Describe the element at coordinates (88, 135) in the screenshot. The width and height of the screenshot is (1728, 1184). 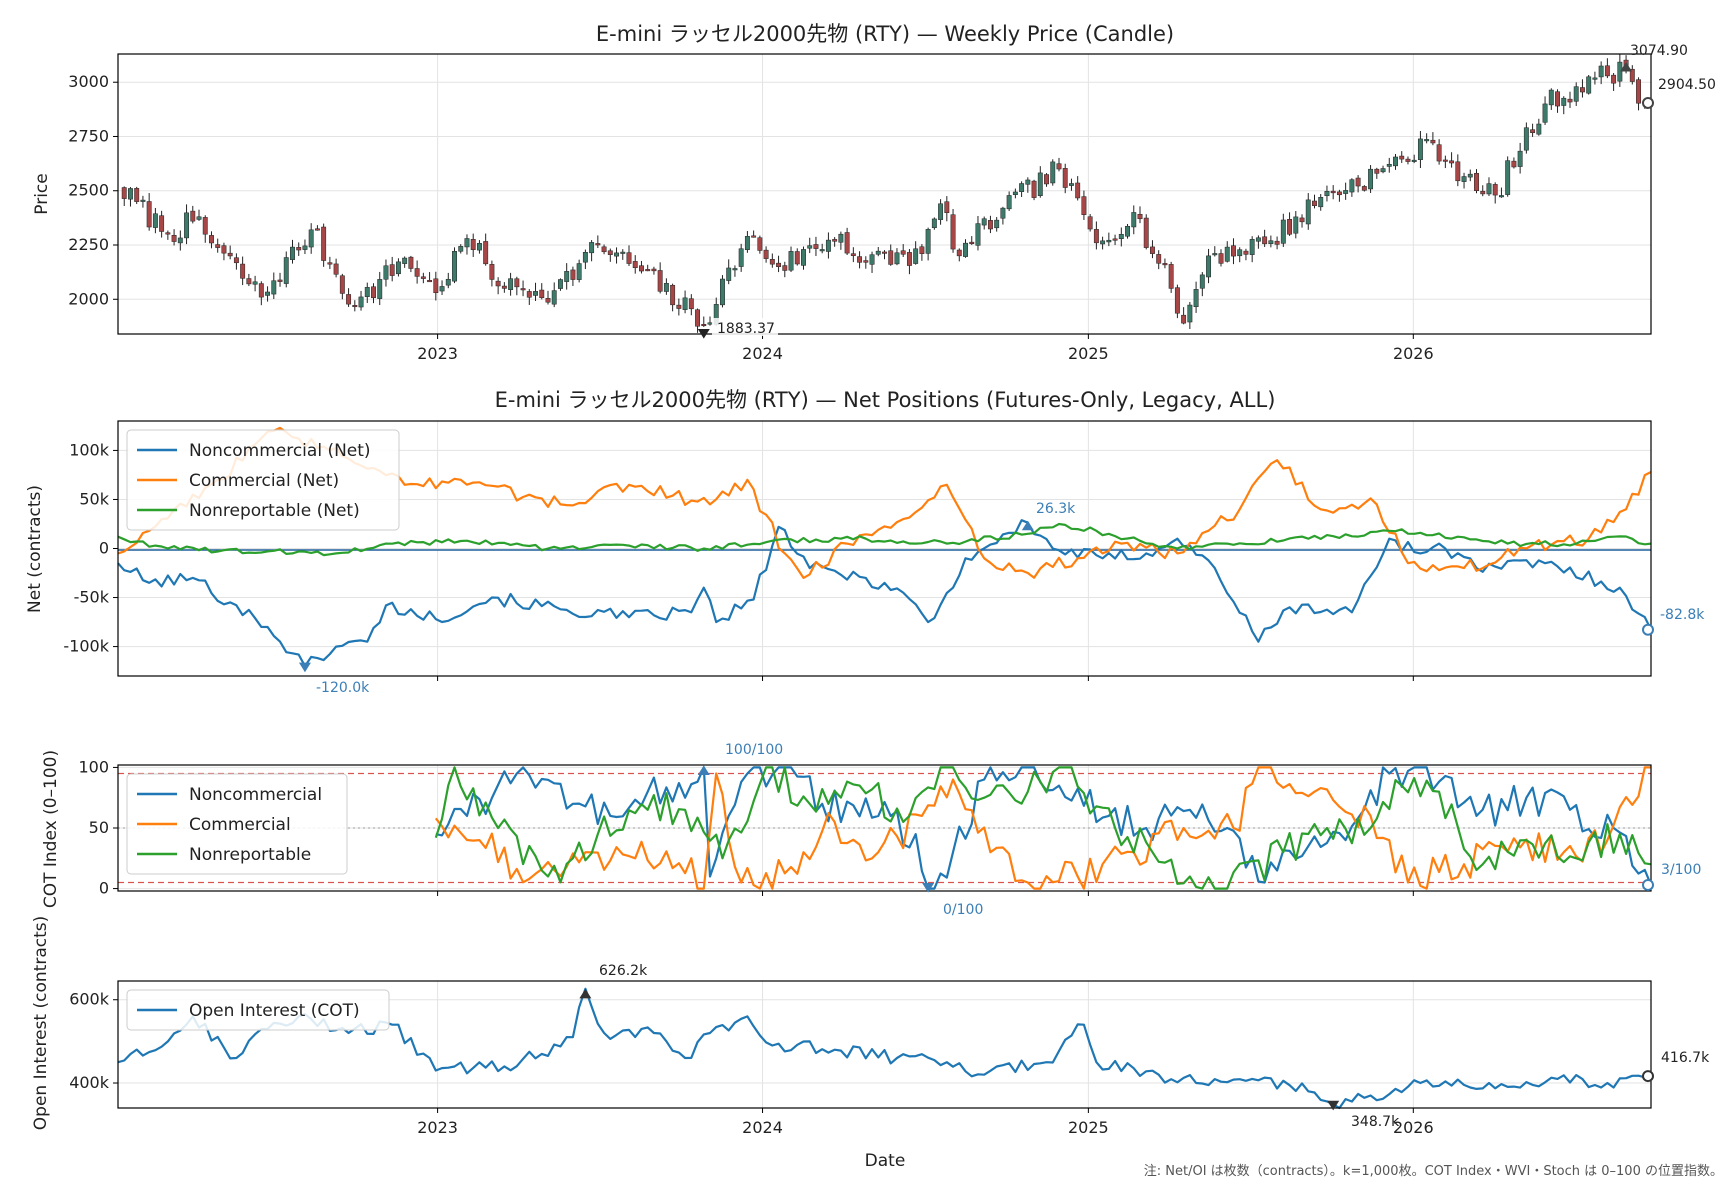
I see `y-tick-label: 2750` at that location.